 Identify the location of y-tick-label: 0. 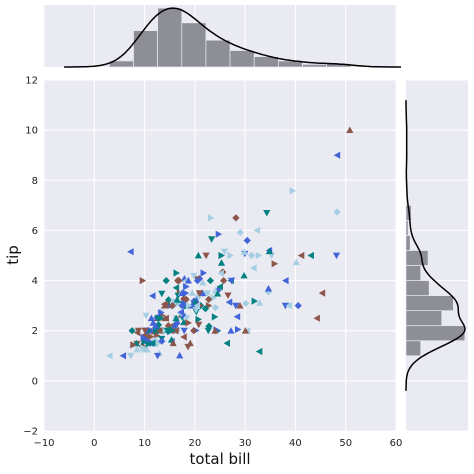
(35, 381).